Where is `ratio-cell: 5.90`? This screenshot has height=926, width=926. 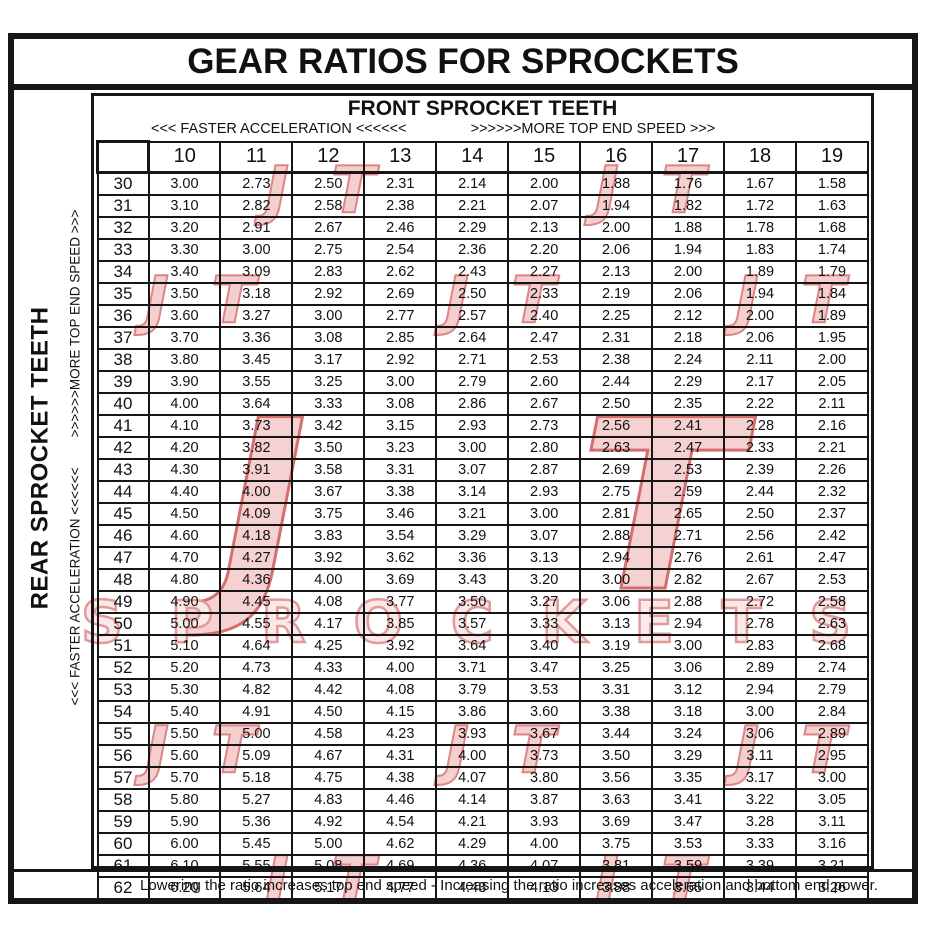
ratio-cell: 5.90 is located at coordinates (184, 822).